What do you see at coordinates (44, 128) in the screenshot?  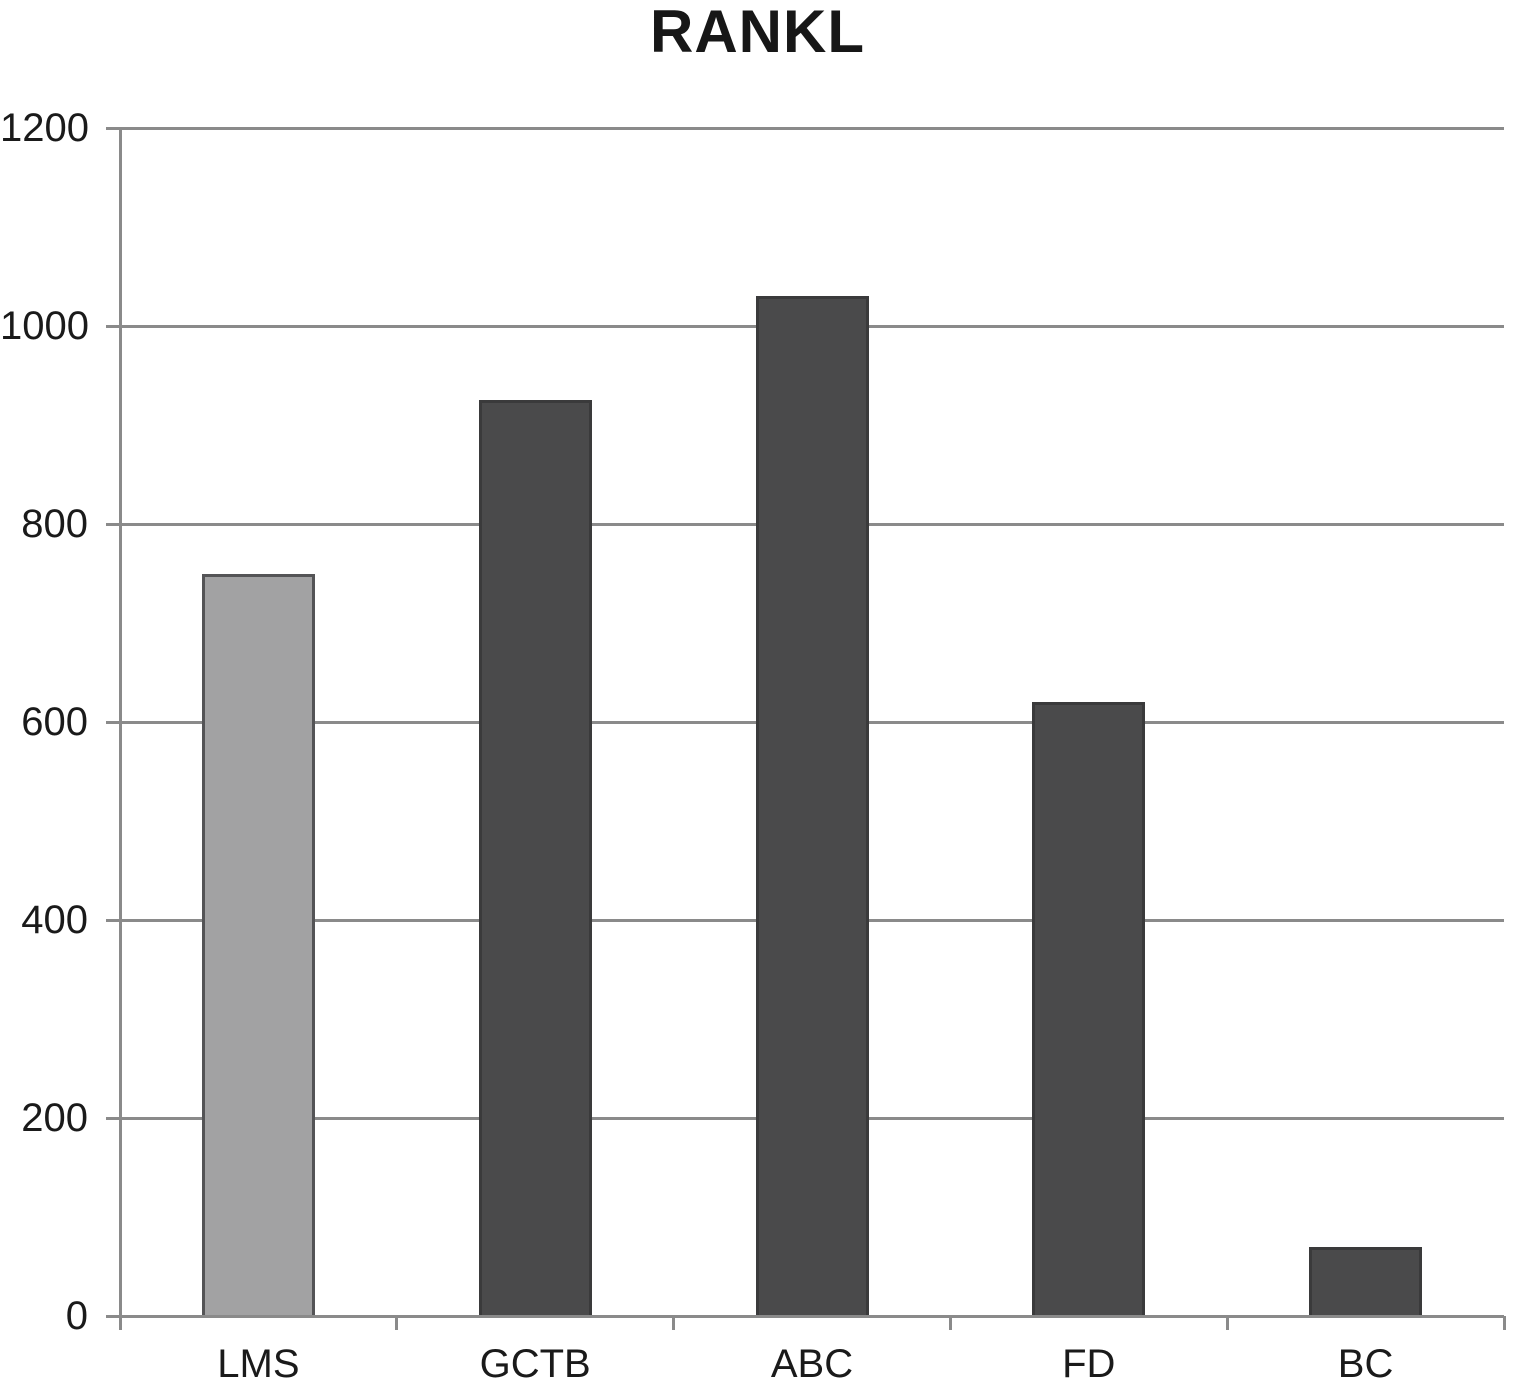 I see `y-tick-label-1200: 1200` at bounding box center [44, 128].